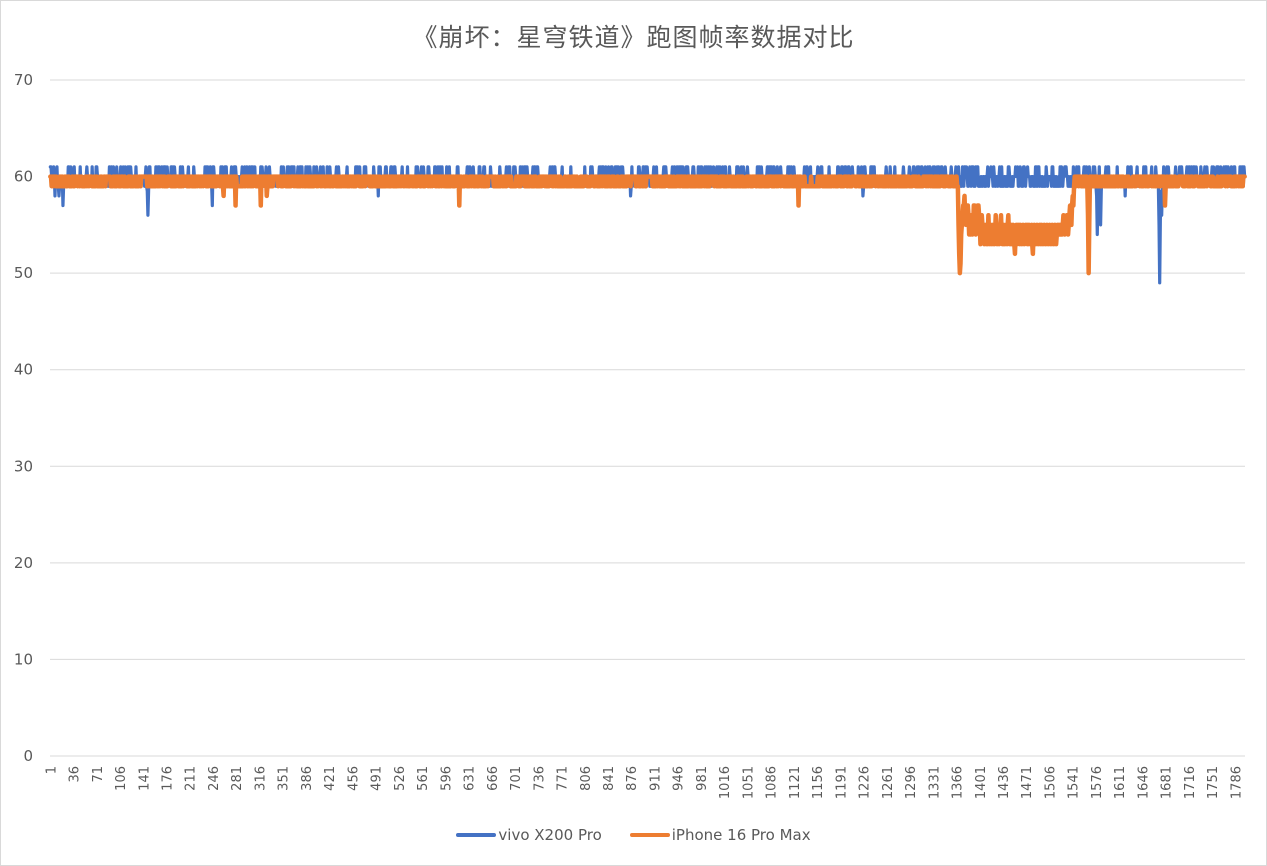 This screenshot has width=1267, height=866. Describe the element at coordinates (818, 782) in the screenshot. I see `x-tick-label: 1156` at that location.